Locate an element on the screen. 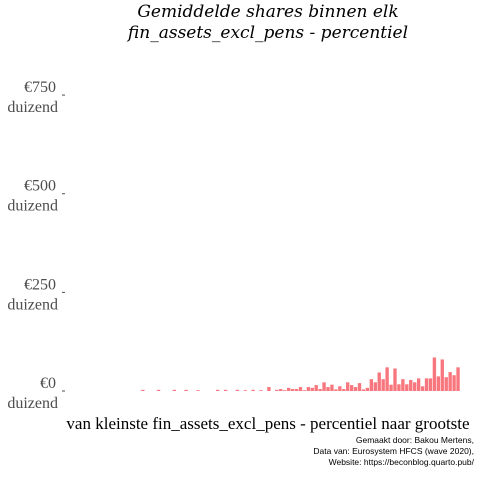 The height and width of the screenshot is (480, 480). y-tick-label: €750 is located at coordinates (40, 87).